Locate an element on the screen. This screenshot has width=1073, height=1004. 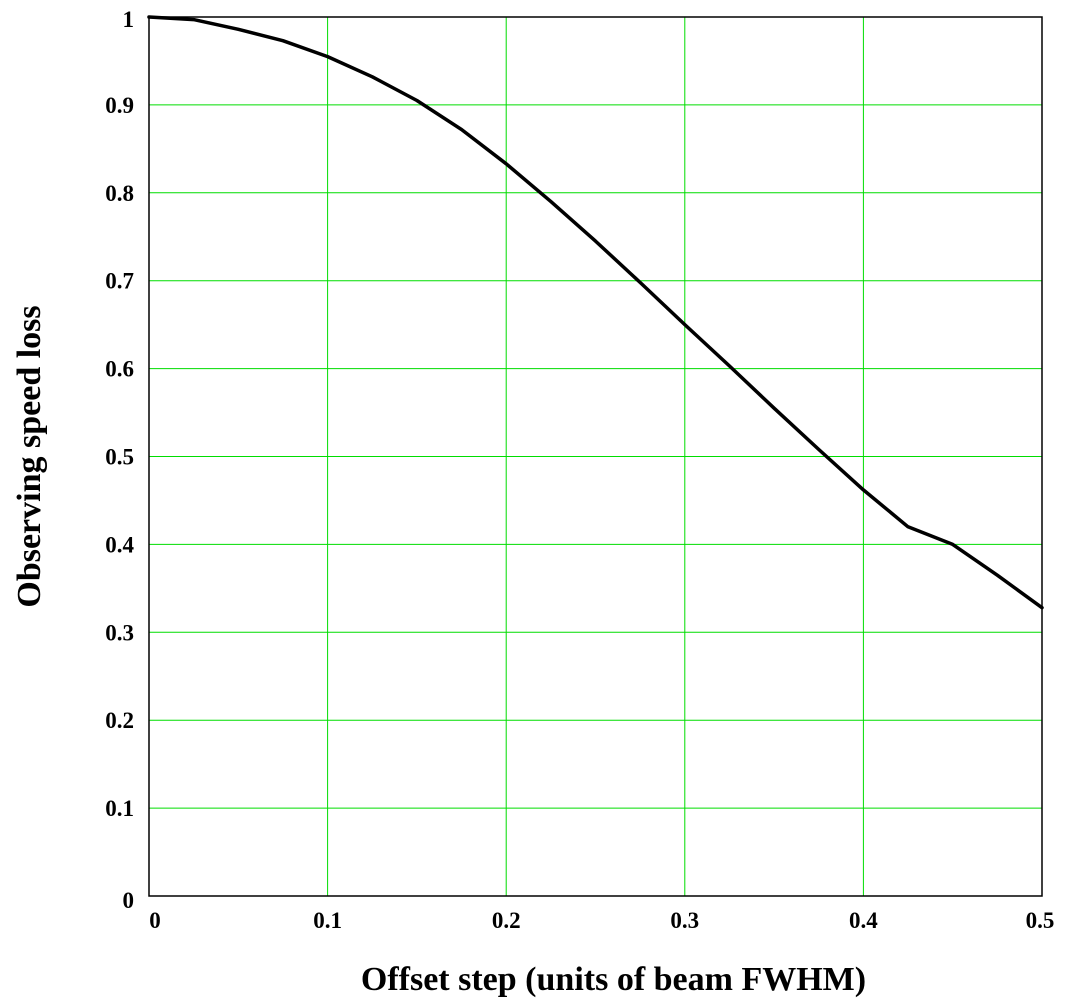
y-tick-label: 0.5 is located at coordinates (119, 457).